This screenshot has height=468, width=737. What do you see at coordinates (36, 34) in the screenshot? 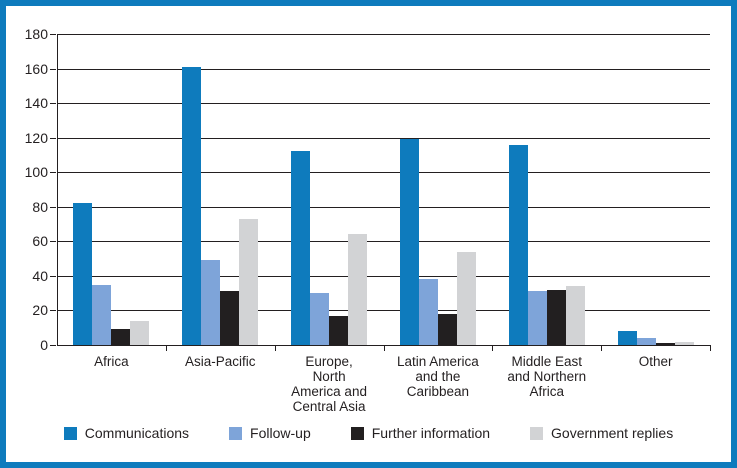
I see `y-axis-tick-label: 180` at bounding box center [36, 34].